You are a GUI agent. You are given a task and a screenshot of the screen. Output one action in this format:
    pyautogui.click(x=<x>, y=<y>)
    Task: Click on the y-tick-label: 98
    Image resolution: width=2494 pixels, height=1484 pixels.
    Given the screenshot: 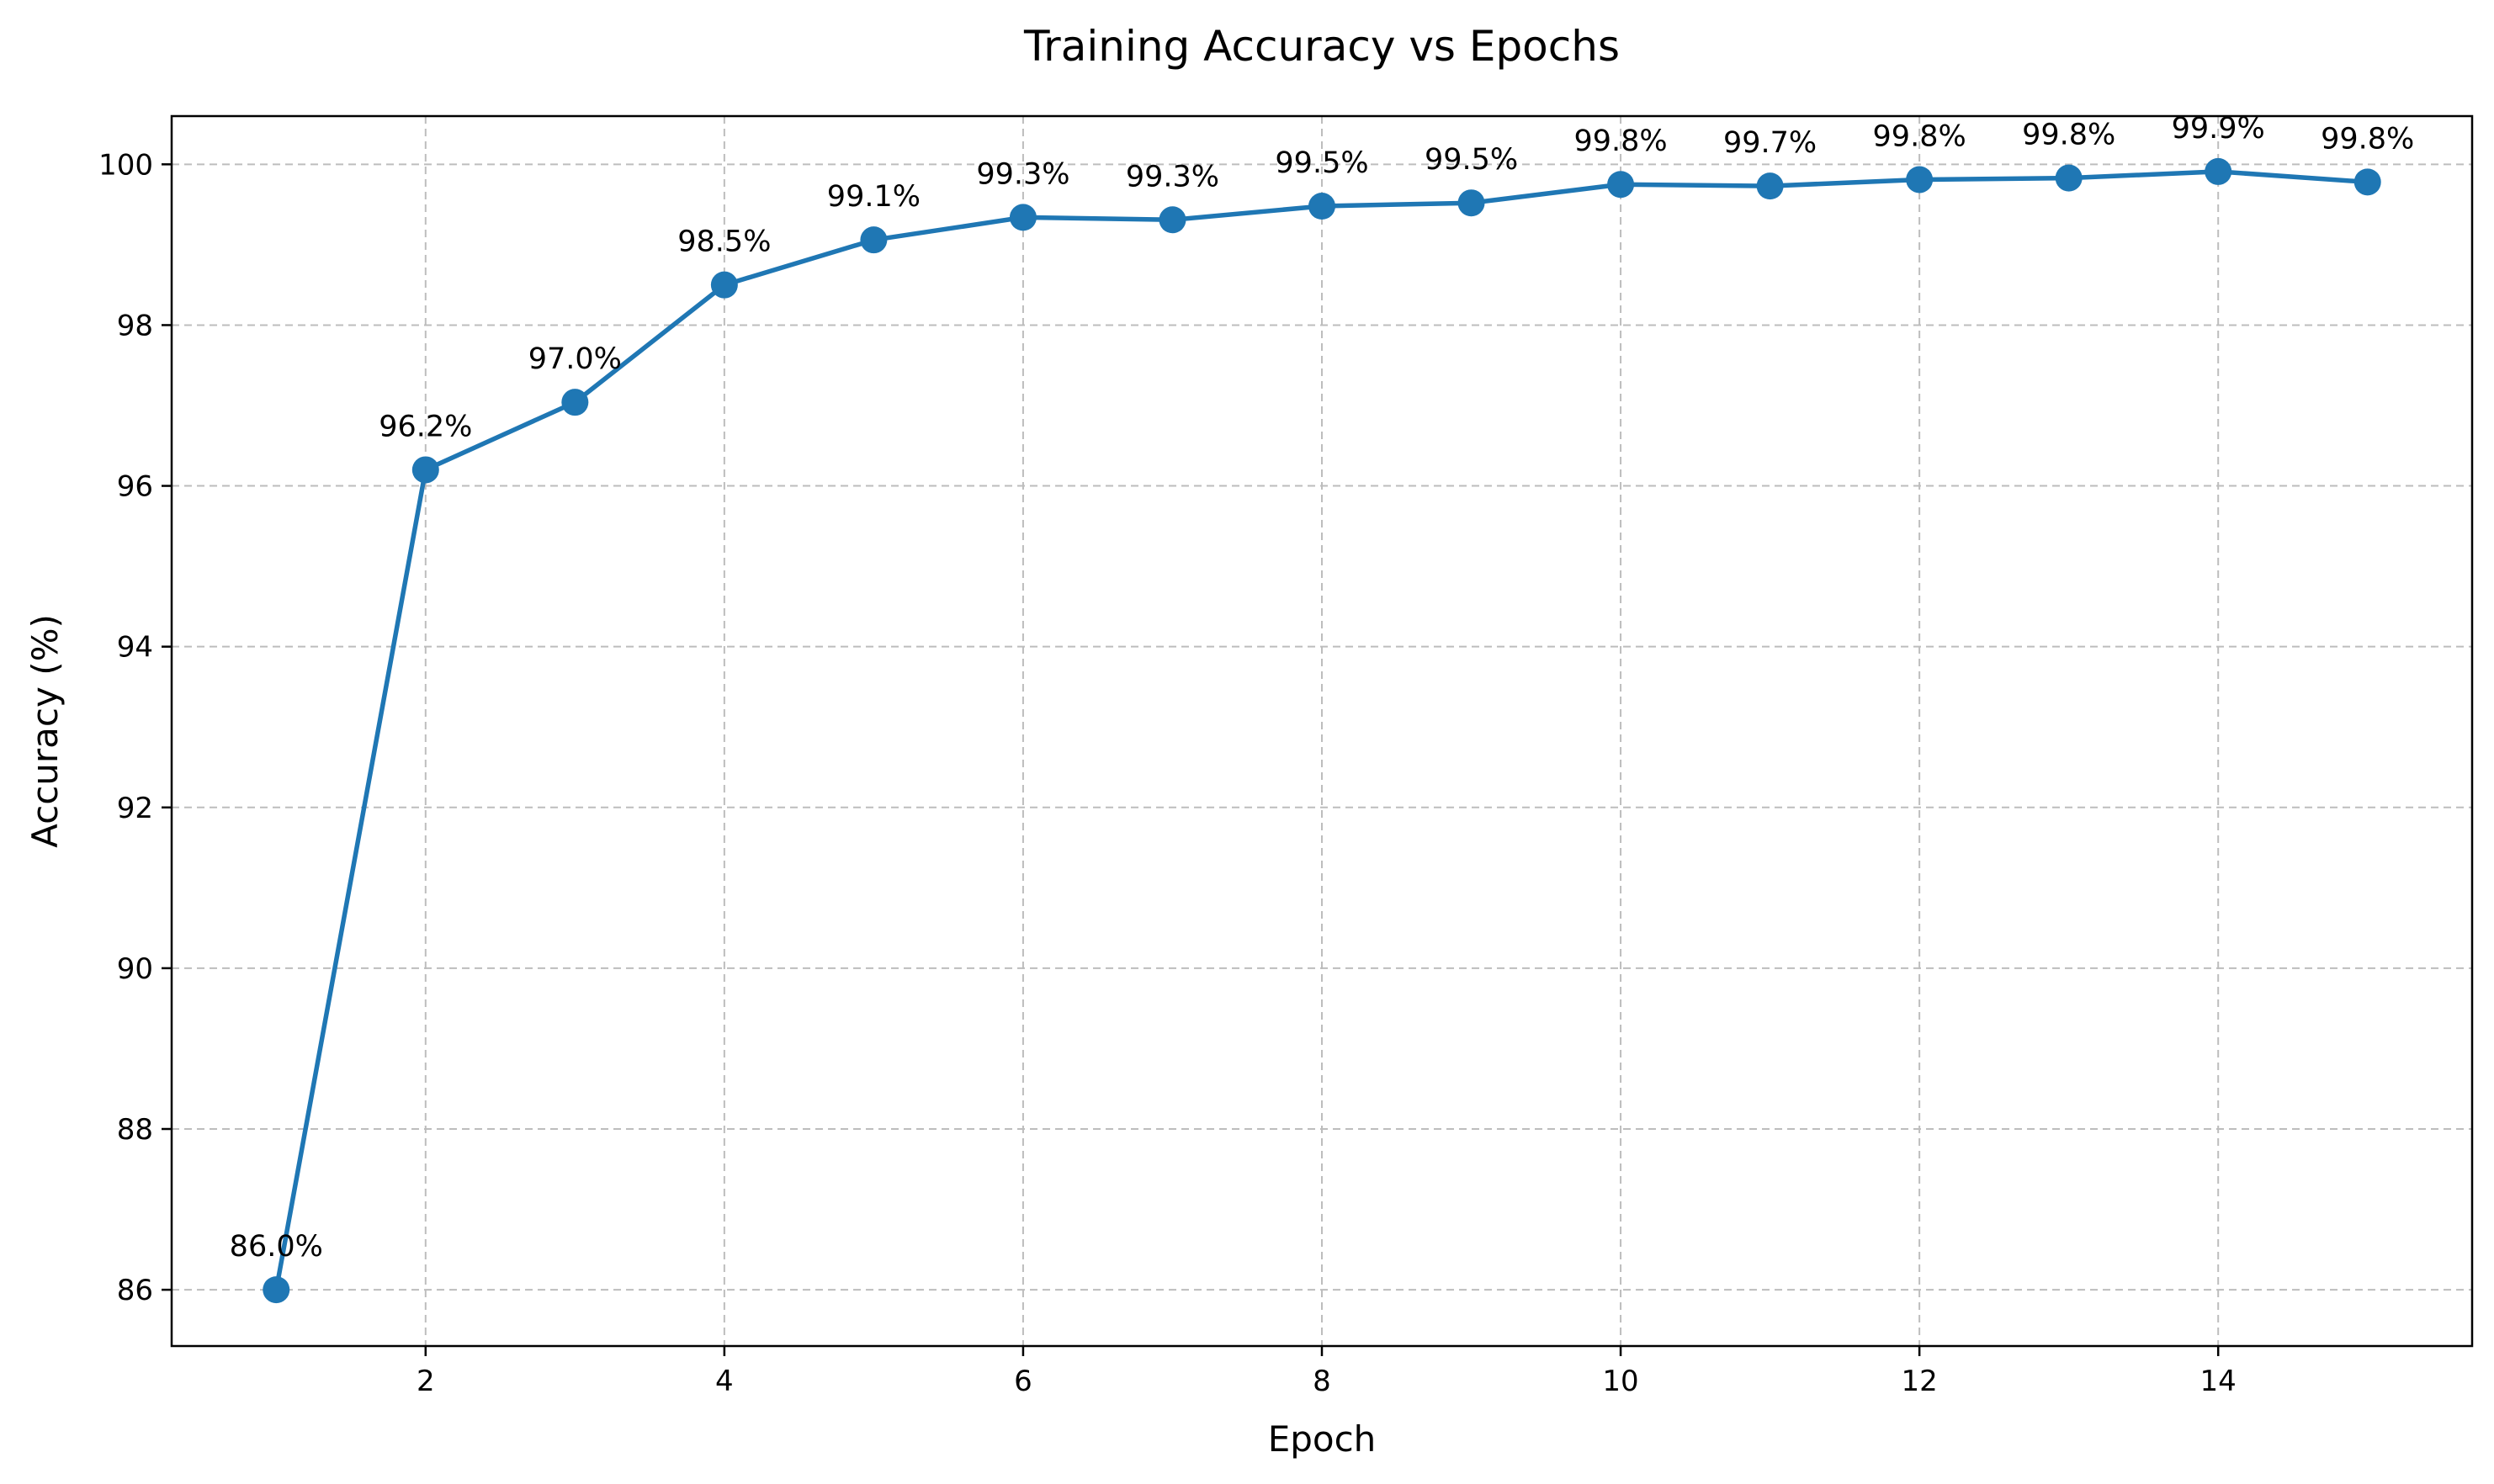 What is the action you would take?
    pyautogui.click(x=135, y=325)
    